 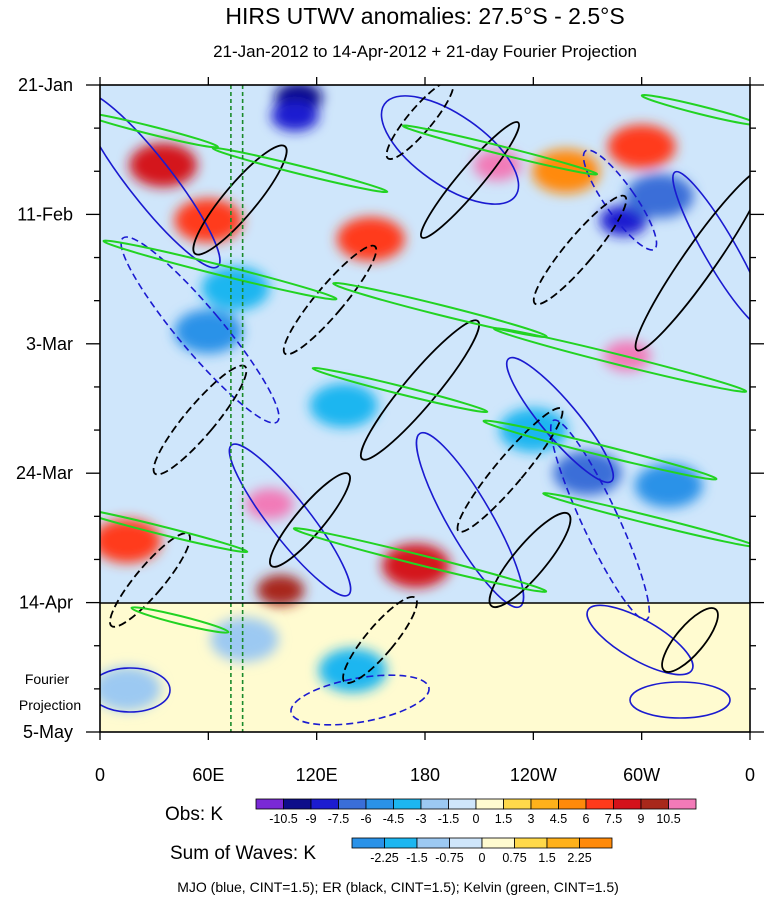 I want to click on y-tick-label: 21-Jan, so click(x=45, y=85).